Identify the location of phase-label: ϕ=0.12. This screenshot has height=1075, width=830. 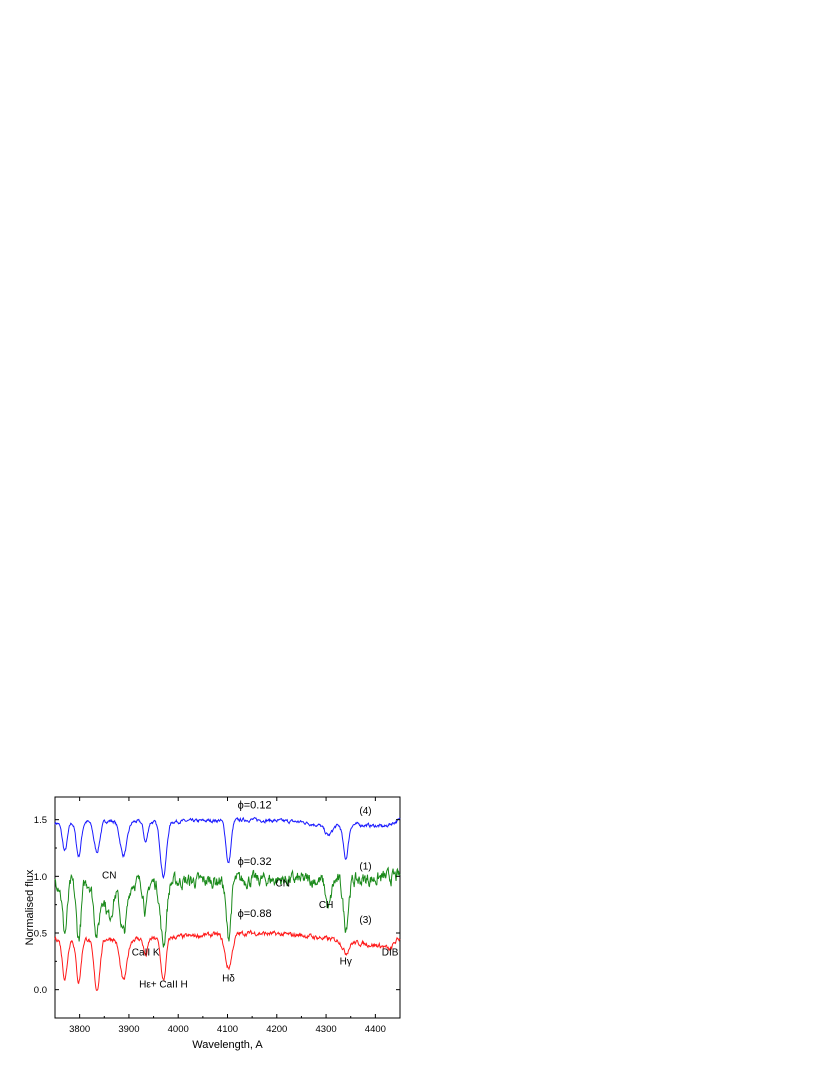
(255, 805).